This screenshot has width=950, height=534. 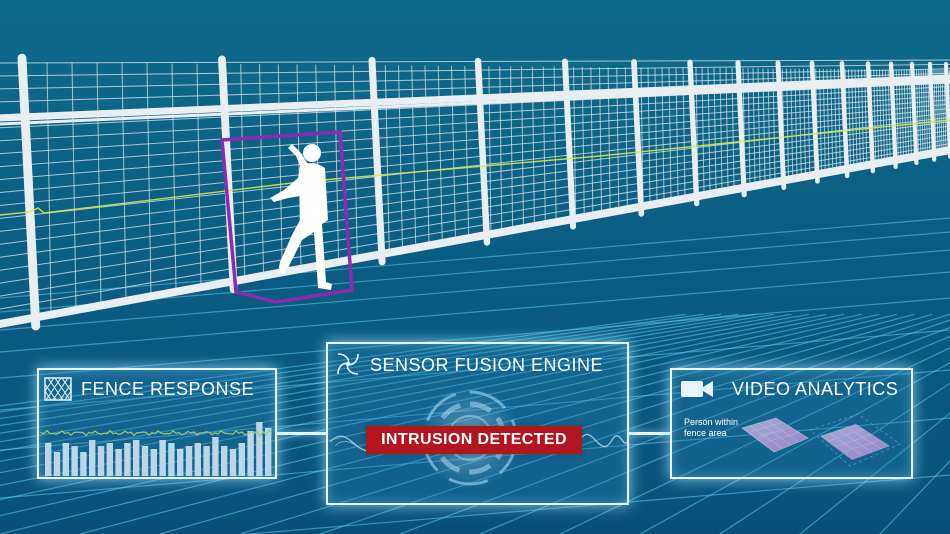 What do you see at coordinates (487, 365) in the screenshot?
I see `sensor-fusion-title: SENSOR FUSION ENGINE` at bounding box center [487, 365].